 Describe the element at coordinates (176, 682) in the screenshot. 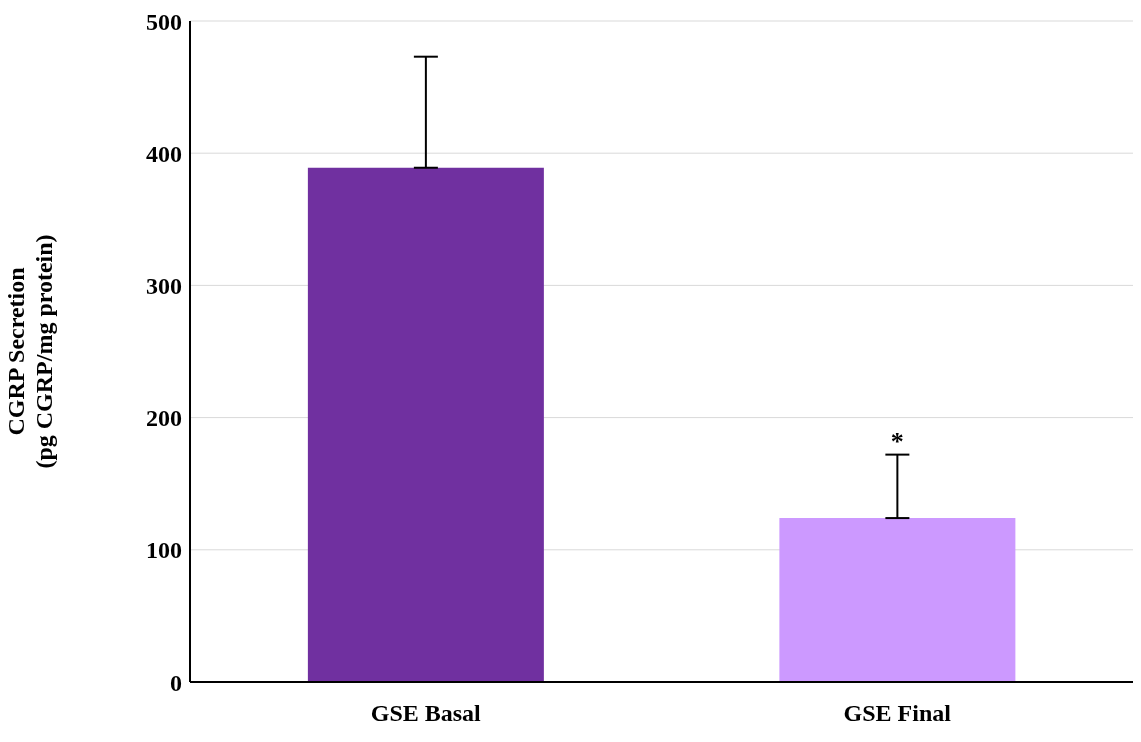

I see `y-tick-label: 0` at that location.